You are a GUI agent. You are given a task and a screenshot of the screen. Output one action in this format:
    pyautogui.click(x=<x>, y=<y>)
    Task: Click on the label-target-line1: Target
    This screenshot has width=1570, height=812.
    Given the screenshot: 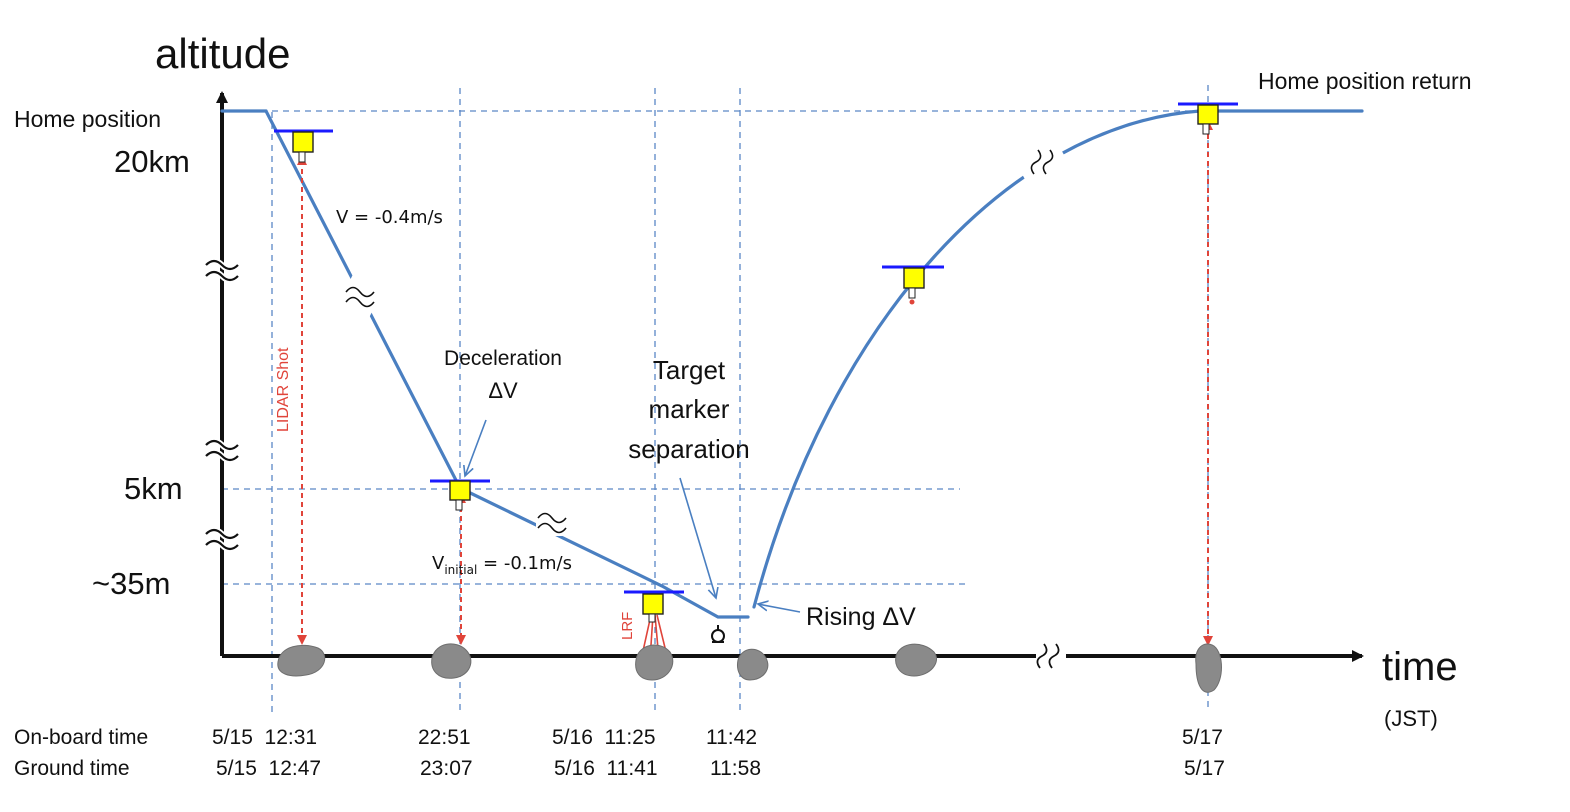 What is the action you would take?
    pyautogui.click(x=689, y=370)
    